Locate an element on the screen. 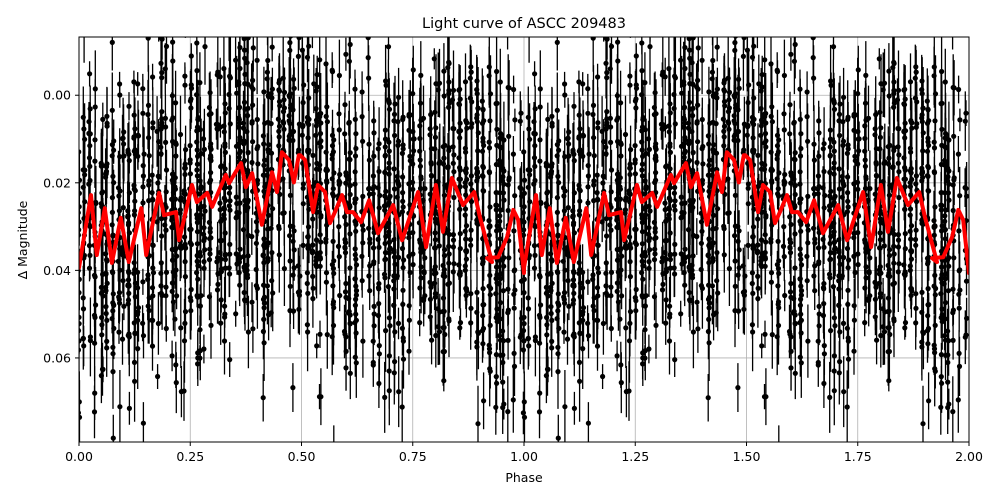 The image size is (1000, 500). x-axis-ticks: 0.00 0.25 0.50 0.75 1.00 1.25 1.50 1.75 2.00 is located at coordinates (524, 453).